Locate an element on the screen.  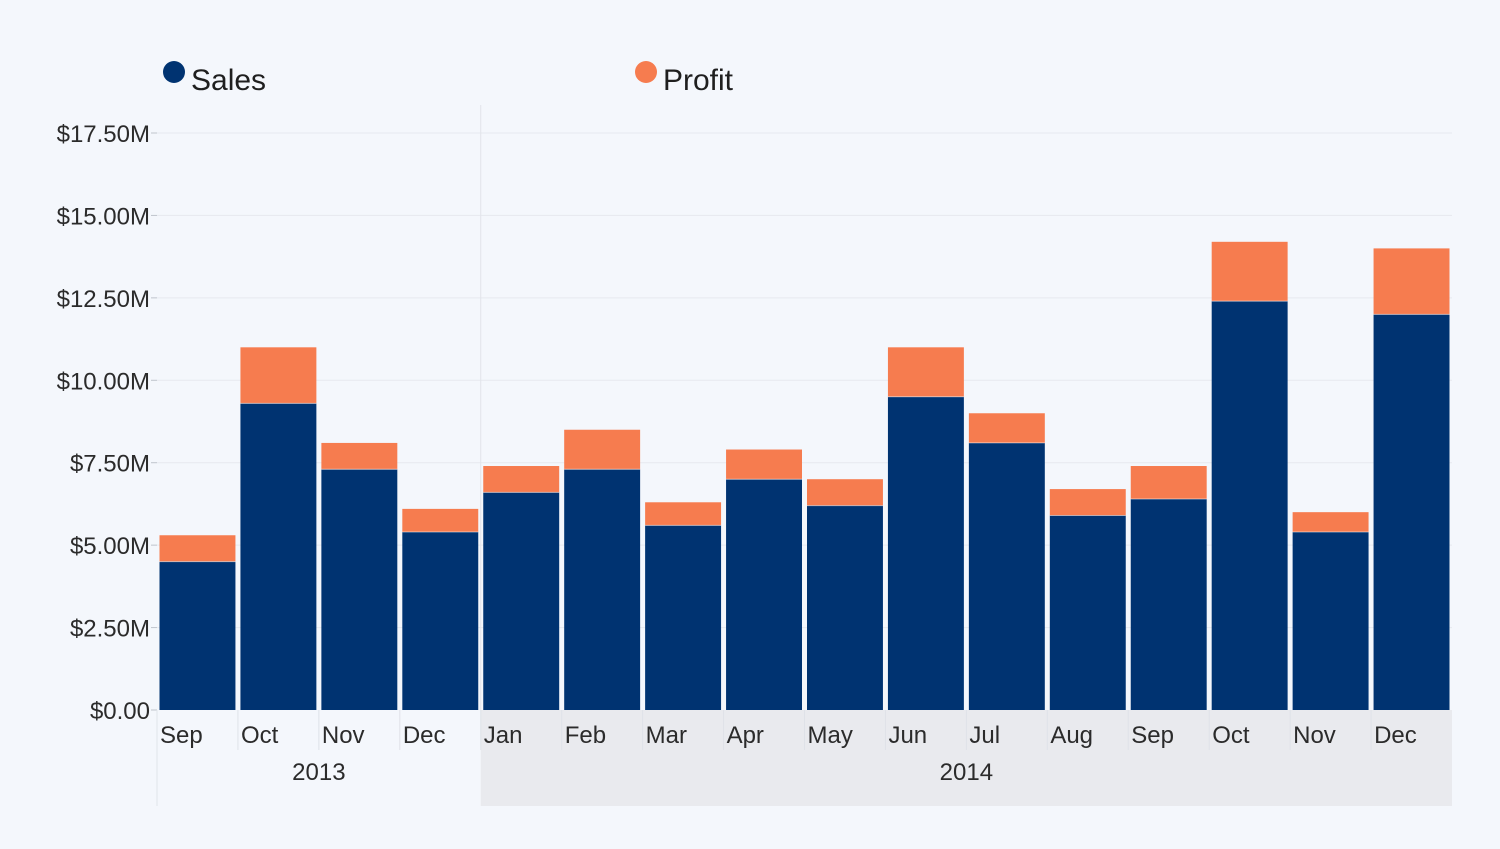
legend-label: Sales is located at coordinates (228, 80).